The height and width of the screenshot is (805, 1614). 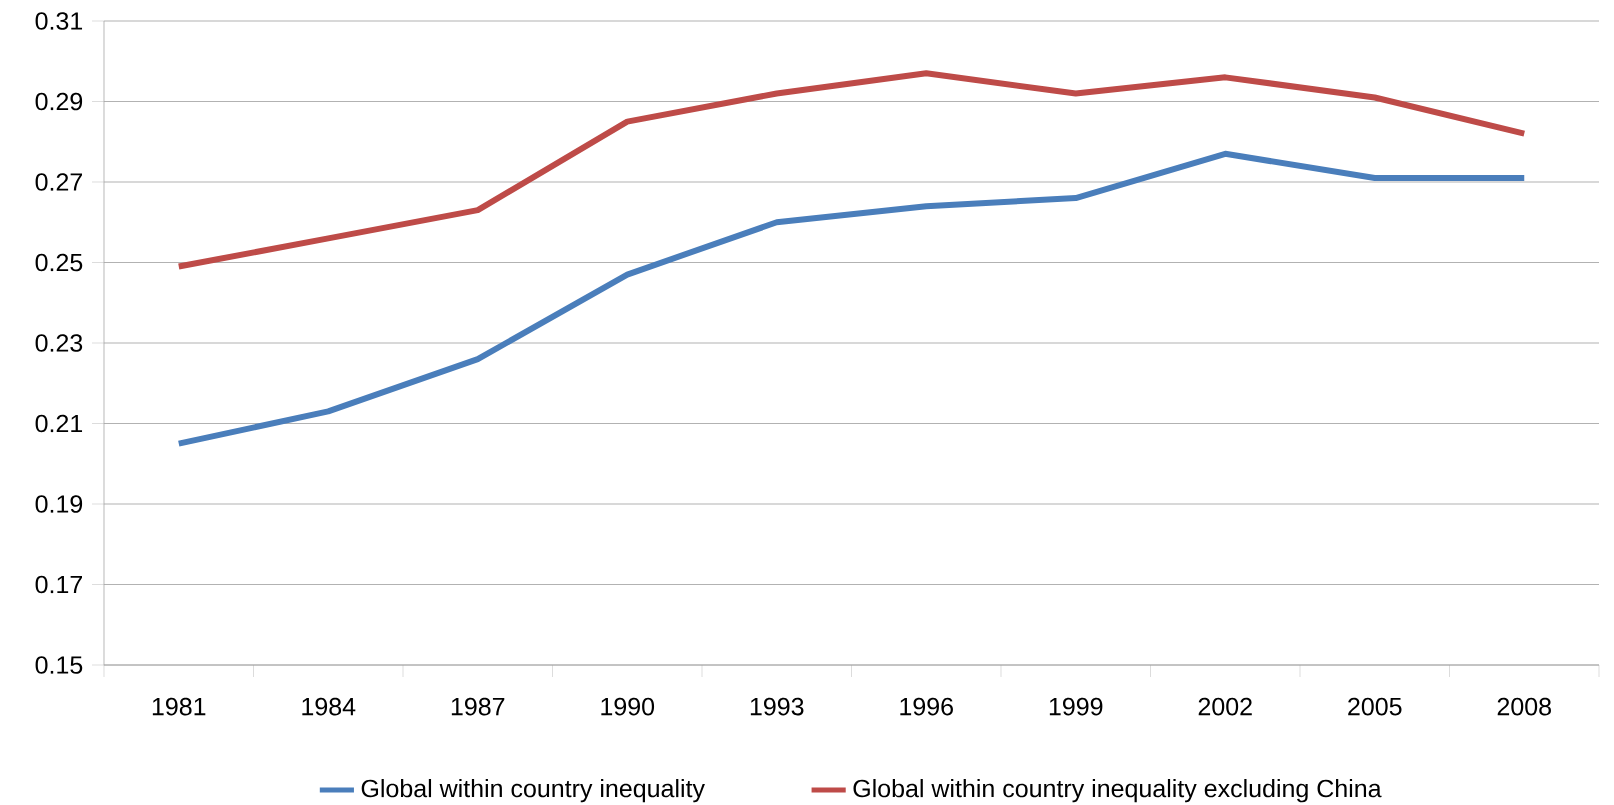 I want to click on y-tick-label: 0.27, so click(x=58, y=182).